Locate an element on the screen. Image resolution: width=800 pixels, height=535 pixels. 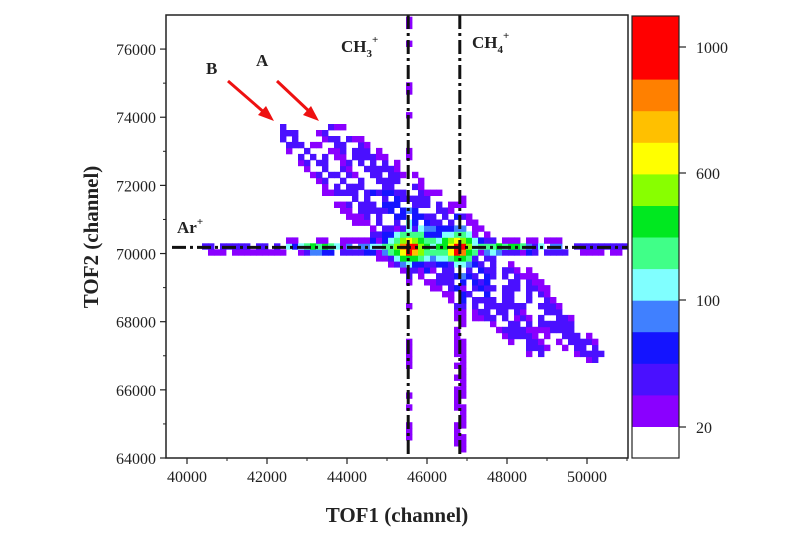
x-axis-label: TOF1 (channel) is located at coordinates (397, 515).